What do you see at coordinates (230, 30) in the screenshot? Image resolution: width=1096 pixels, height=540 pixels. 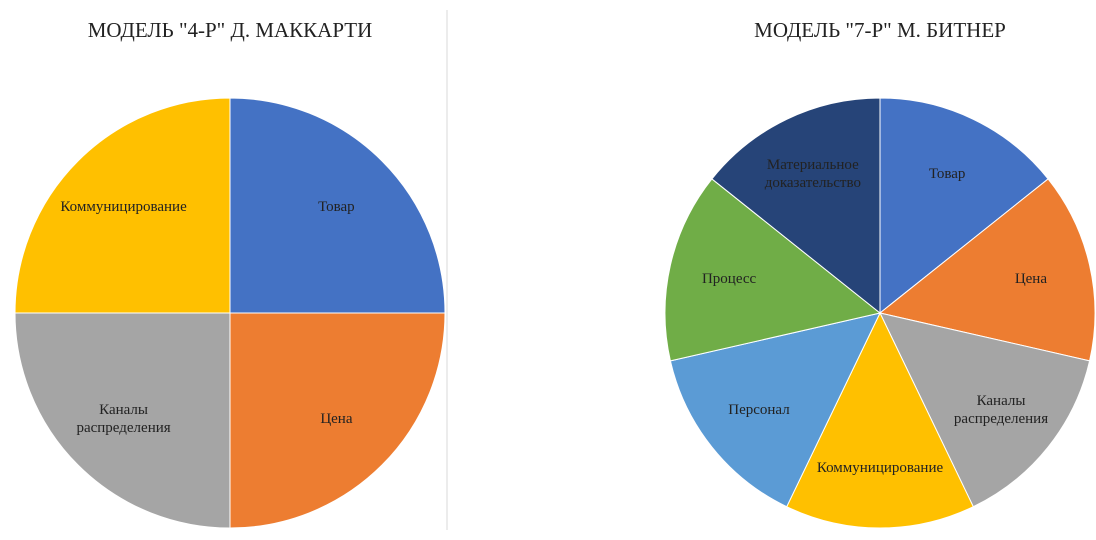 I see `chart-title: МОДЕЛЬ "4-Р" Д. МАККАРТИ` at bounding box center [230, 30].